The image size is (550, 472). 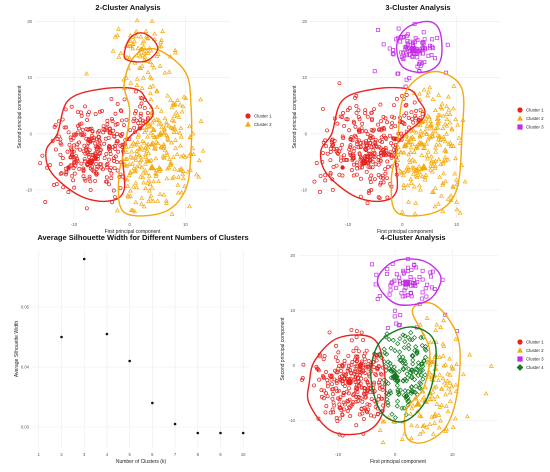 I want to click on x-tick-label: 1, so click(x=39, y=454).